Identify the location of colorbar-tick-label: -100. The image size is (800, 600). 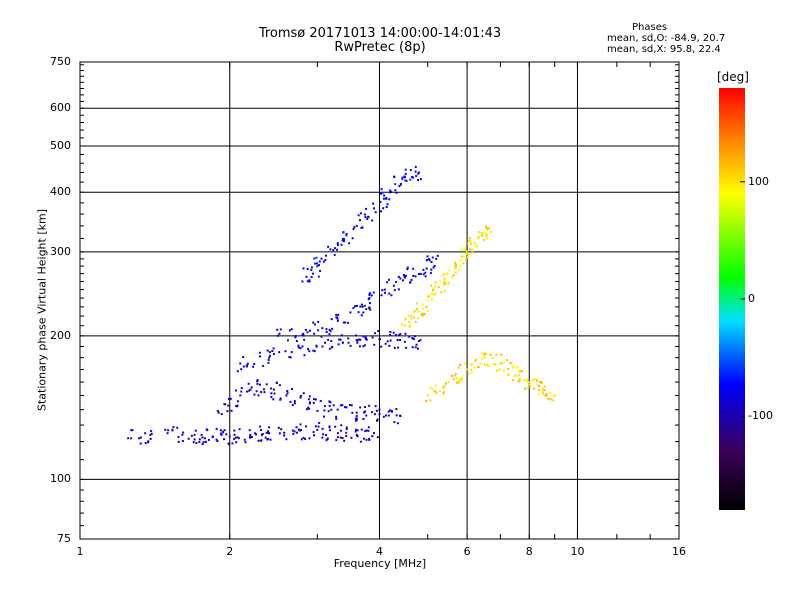
(760, 416).